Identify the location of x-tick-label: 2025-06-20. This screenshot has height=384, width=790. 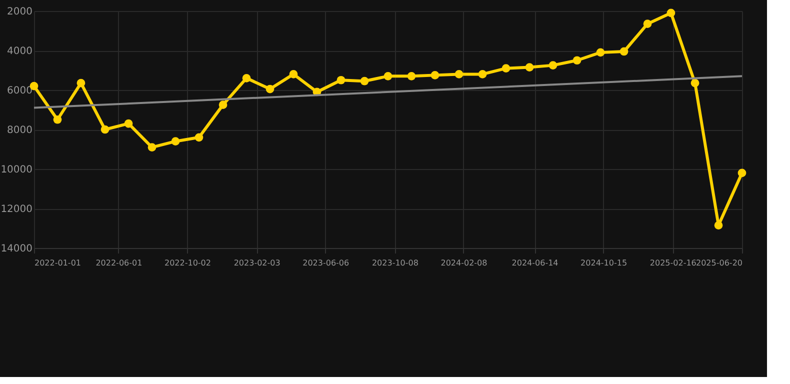
(719, 263).